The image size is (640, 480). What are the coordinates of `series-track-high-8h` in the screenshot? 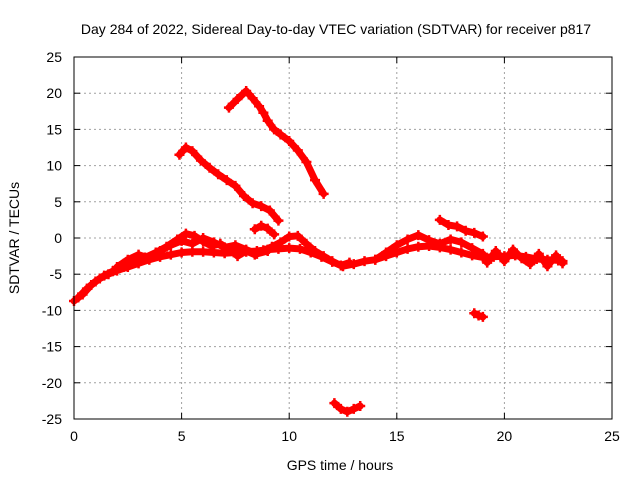 It's located at (276, 142).